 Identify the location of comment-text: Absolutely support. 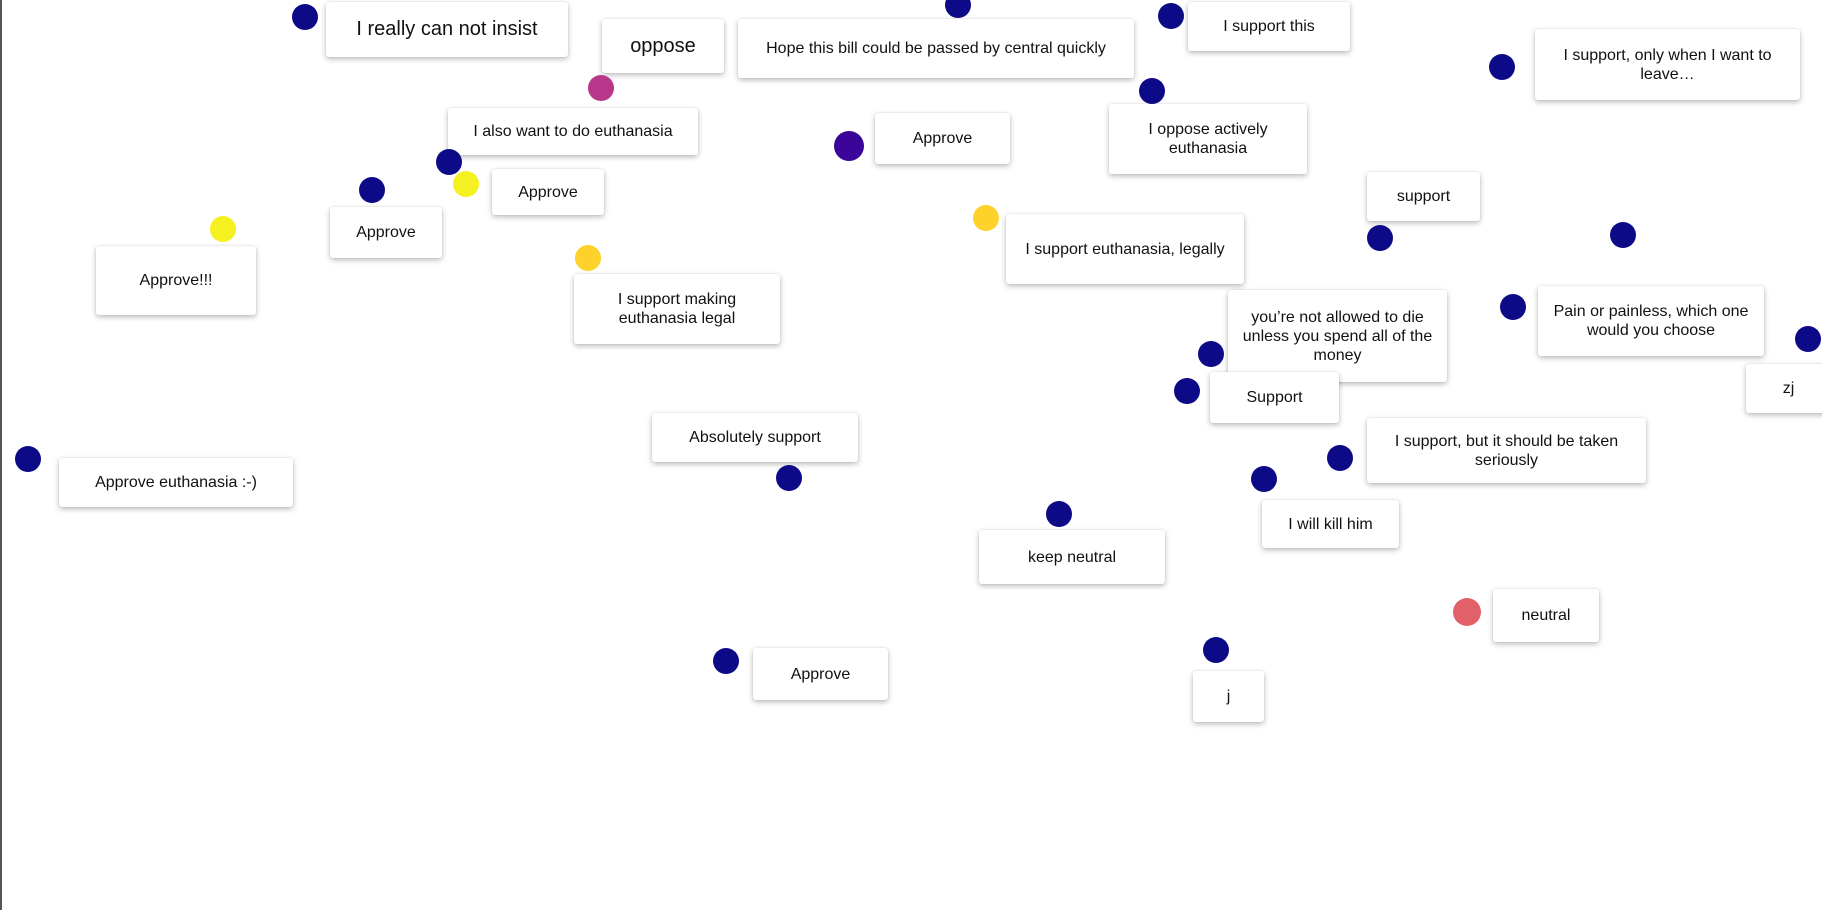
(755, 437).